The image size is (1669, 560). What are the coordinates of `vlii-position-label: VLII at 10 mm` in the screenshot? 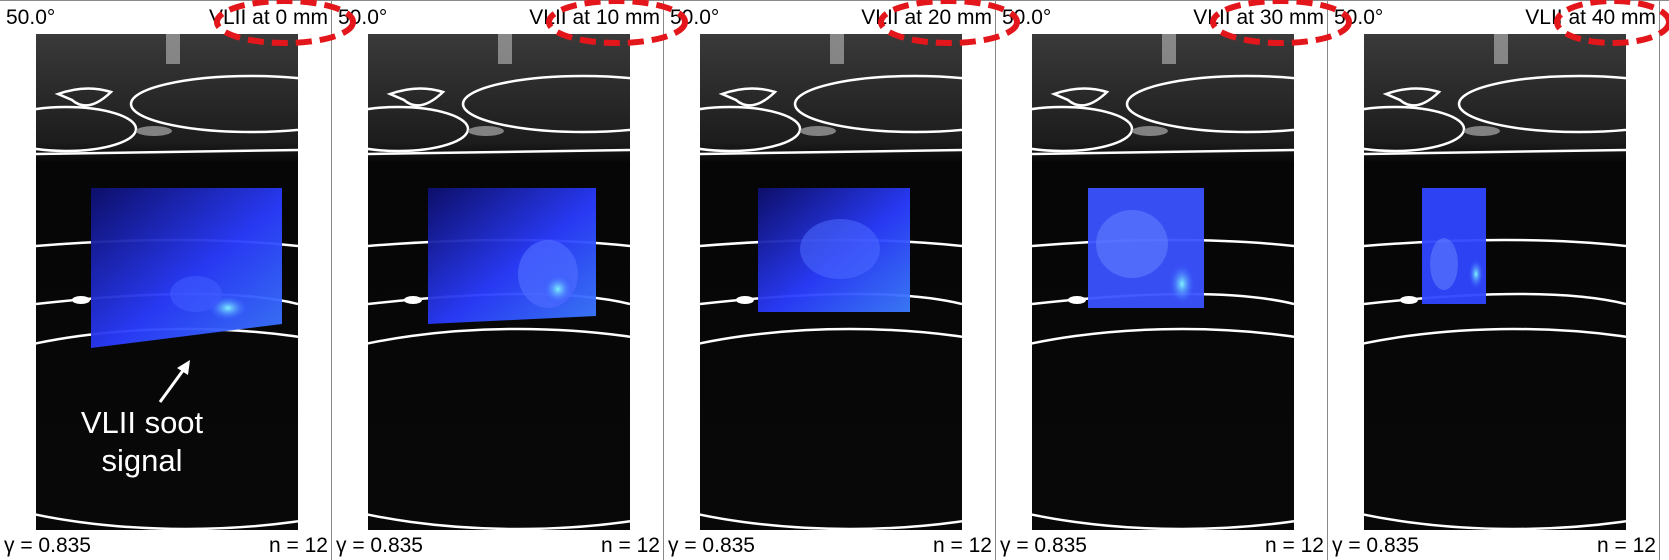 It's located at (594, 17).